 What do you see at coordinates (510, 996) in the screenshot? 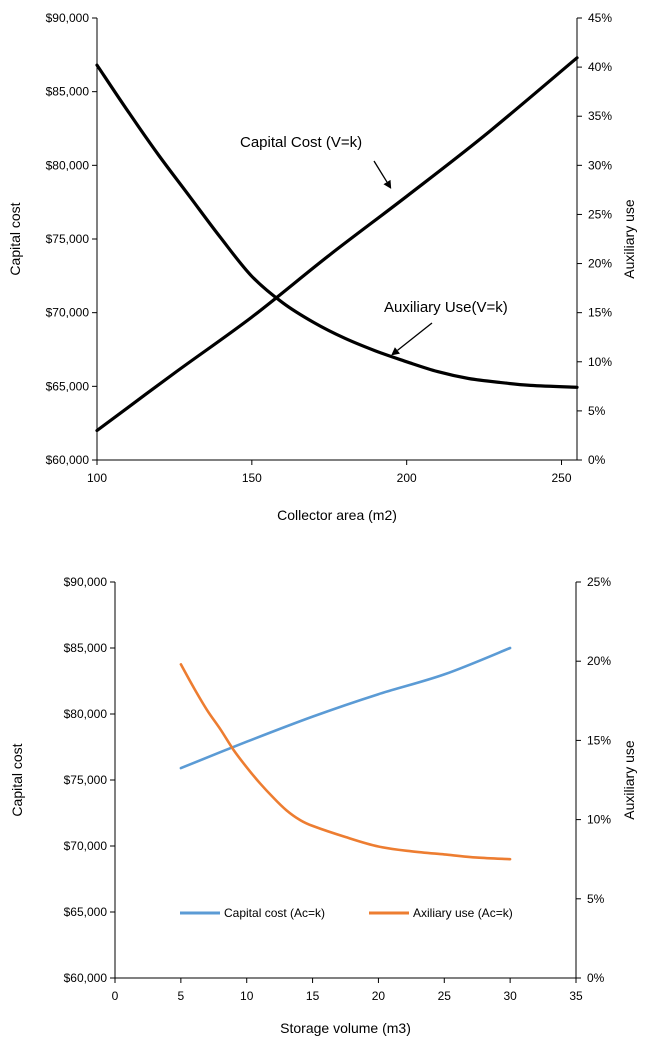
I see `x-tick-label: 30` at bounding box center [510, 996].